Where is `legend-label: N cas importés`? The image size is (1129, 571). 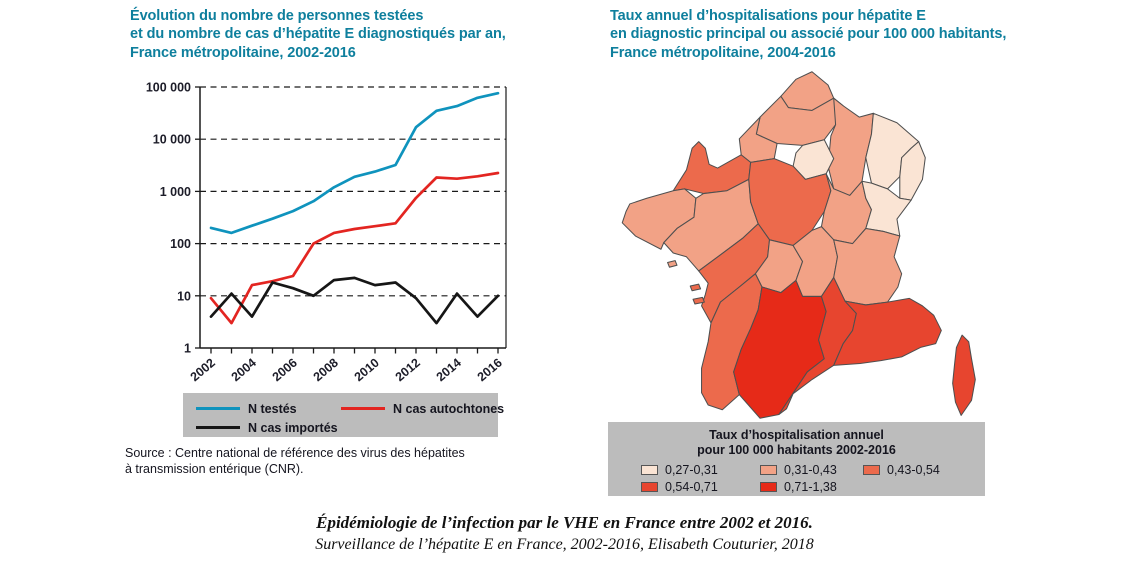 legend-label: N cas importés is located at coordinates (293, 427).